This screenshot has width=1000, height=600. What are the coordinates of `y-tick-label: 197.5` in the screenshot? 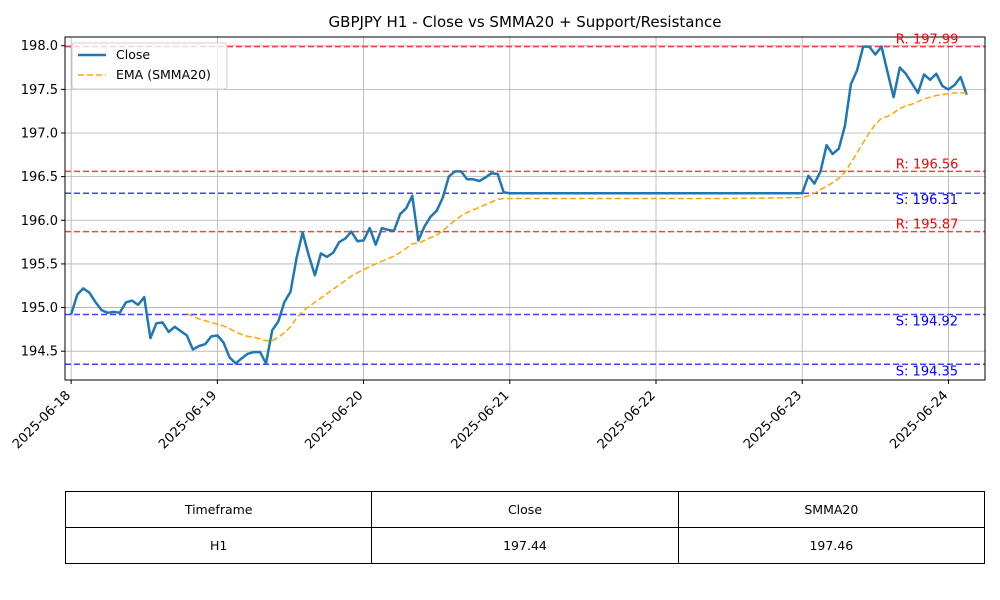 It's located at (39, 90).